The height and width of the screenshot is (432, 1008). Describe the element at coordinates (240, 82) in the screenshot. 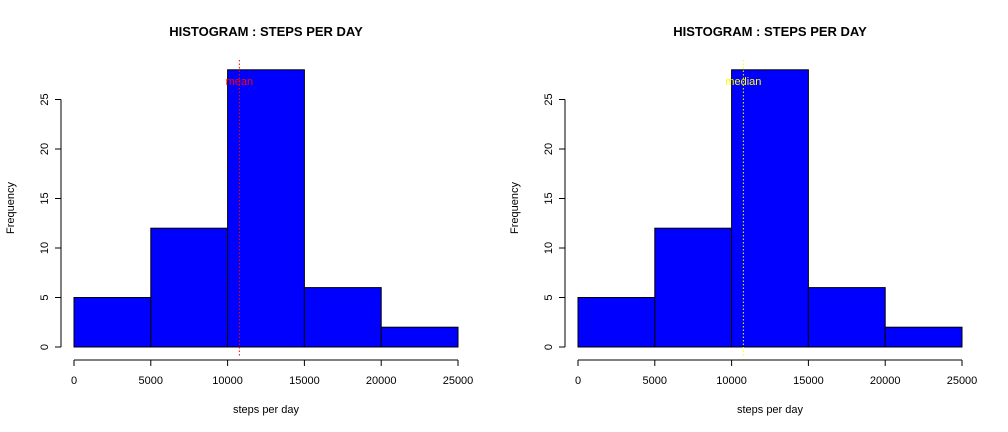

I see `mean-label: mean` at that location.